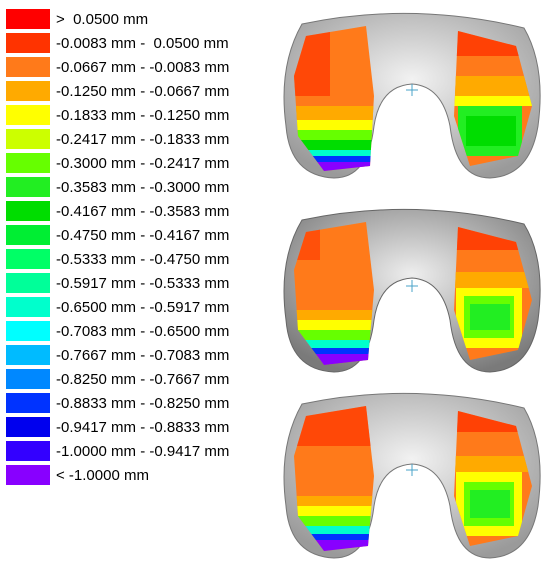  I want to click on legend-label: -0.7083 mm - -0.6500 mm, so click(143, 331).